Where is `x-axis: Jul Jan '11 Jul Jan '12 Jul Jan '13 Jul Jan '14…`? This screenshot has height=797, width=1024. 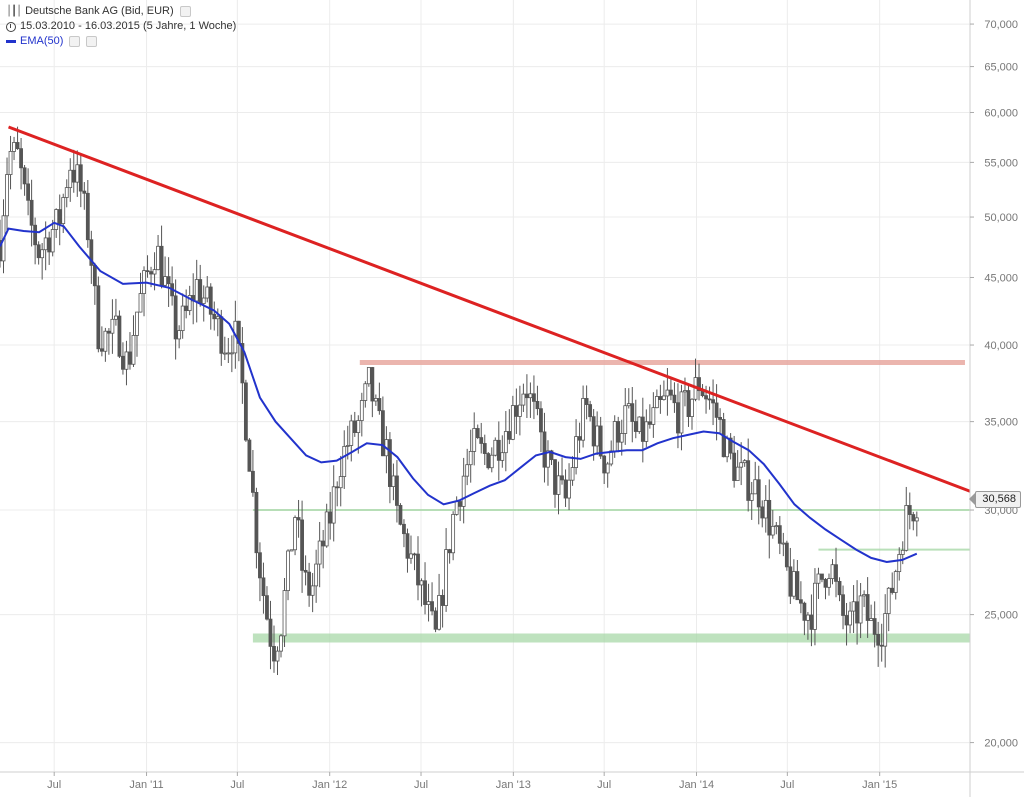
x-axis: Jul Jan '11 Jul Jan '12 Jul Jan '13 Jul Jan '14… is located at coordinates (512, 781).